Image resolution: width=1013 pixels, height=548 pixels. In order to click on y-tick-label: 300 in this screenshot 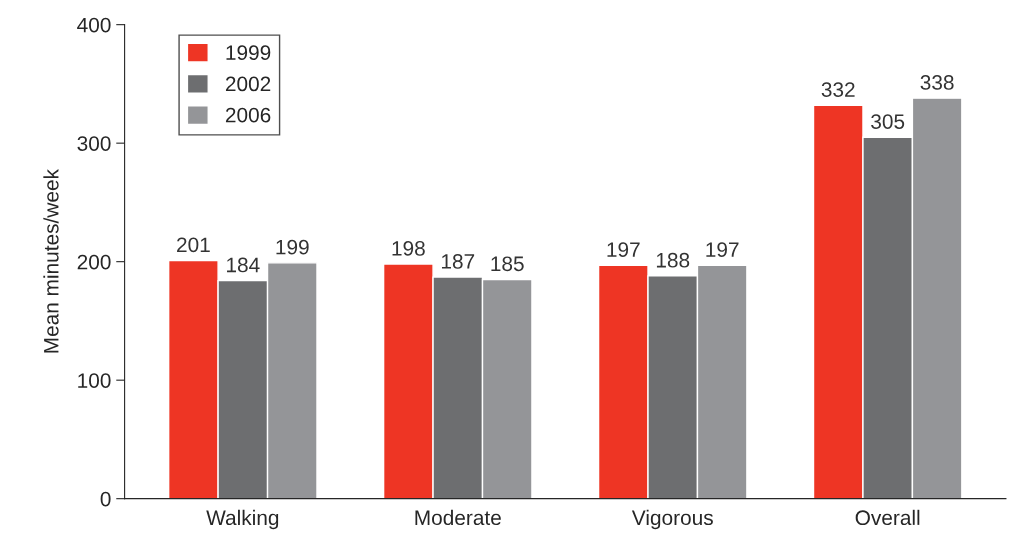, I will do `click(94, 143)`.